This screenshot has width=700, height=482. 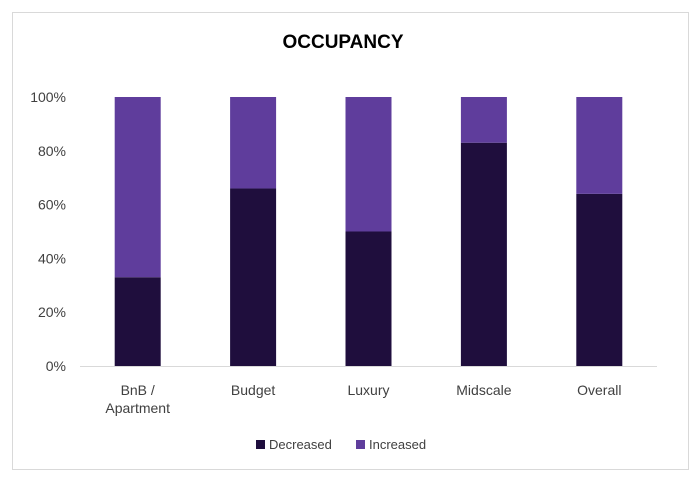 What do you see at coordinates (300, 444) in the screenshot?
I see `legend-label: Decreased` at bounding box center [300, 444].